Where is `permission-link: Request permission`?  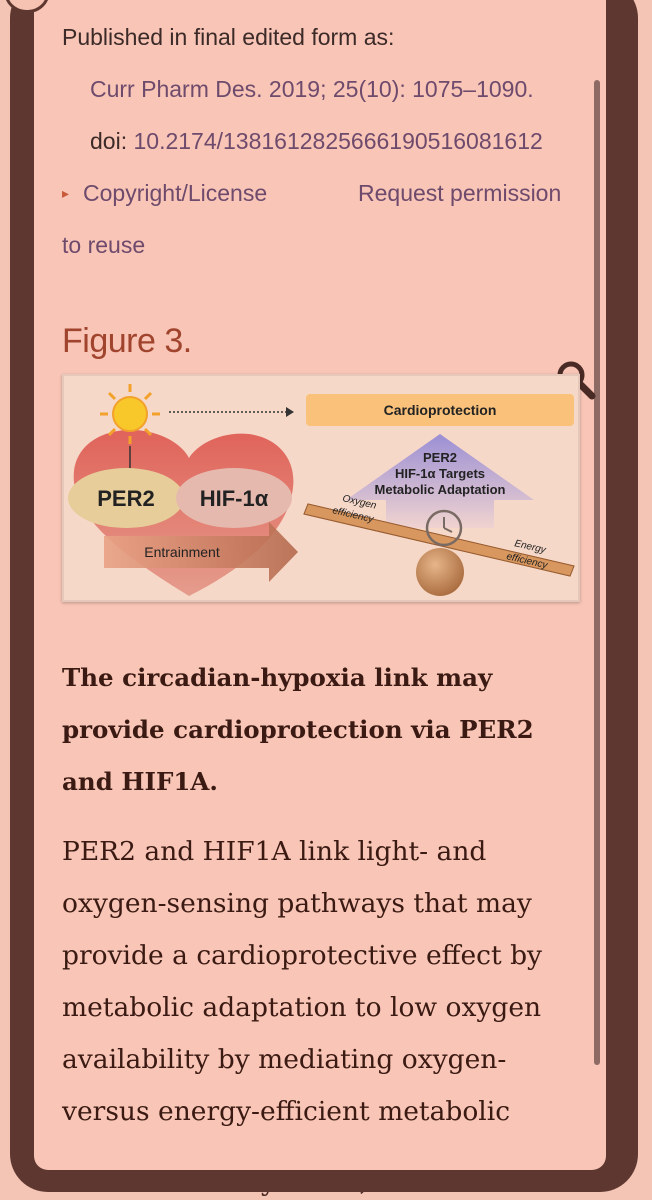
permission-link: Request permission is located at coordinates (459, 193).